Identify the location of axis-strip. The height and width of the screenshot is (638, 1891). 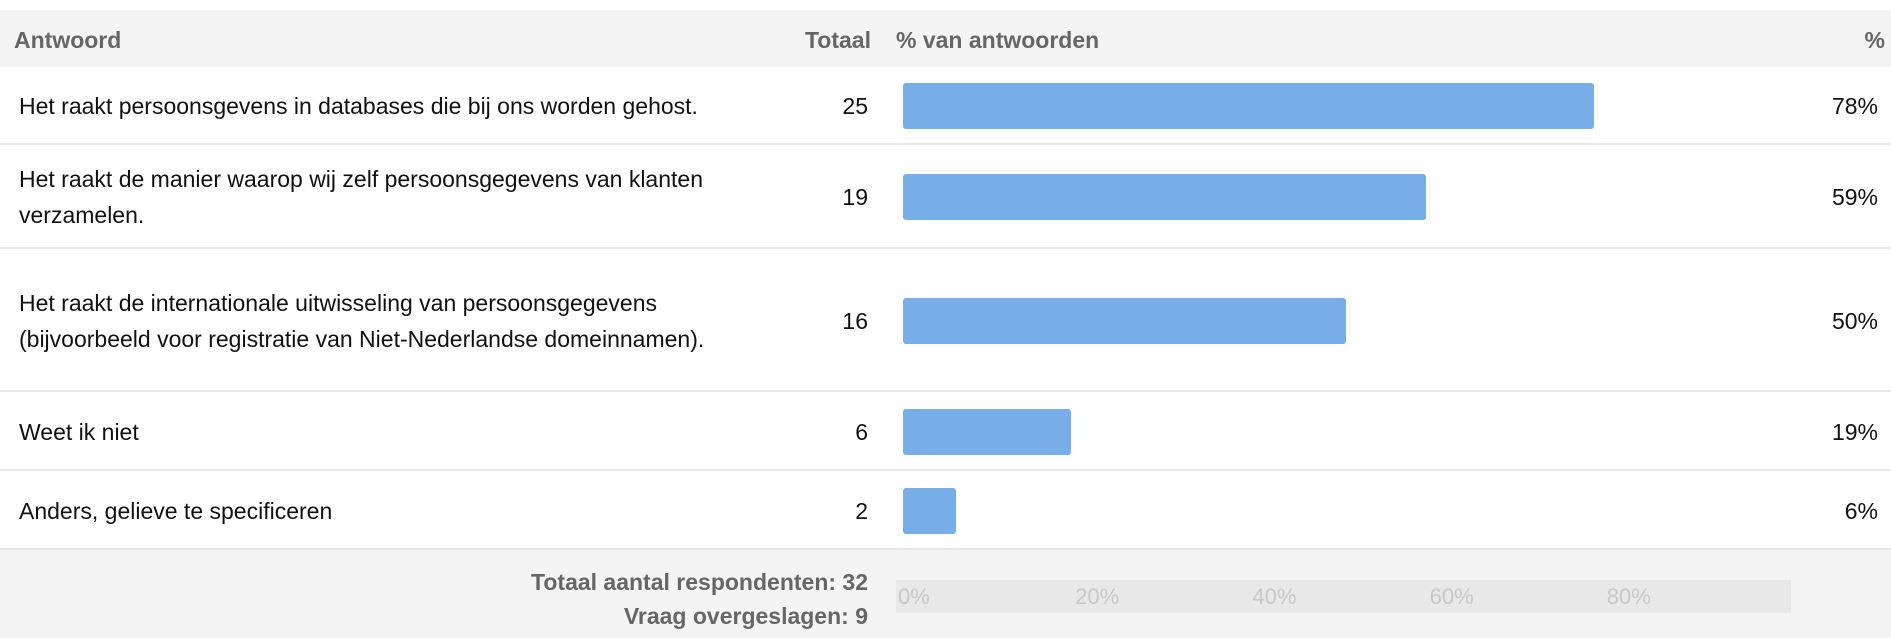
(1343, 596).